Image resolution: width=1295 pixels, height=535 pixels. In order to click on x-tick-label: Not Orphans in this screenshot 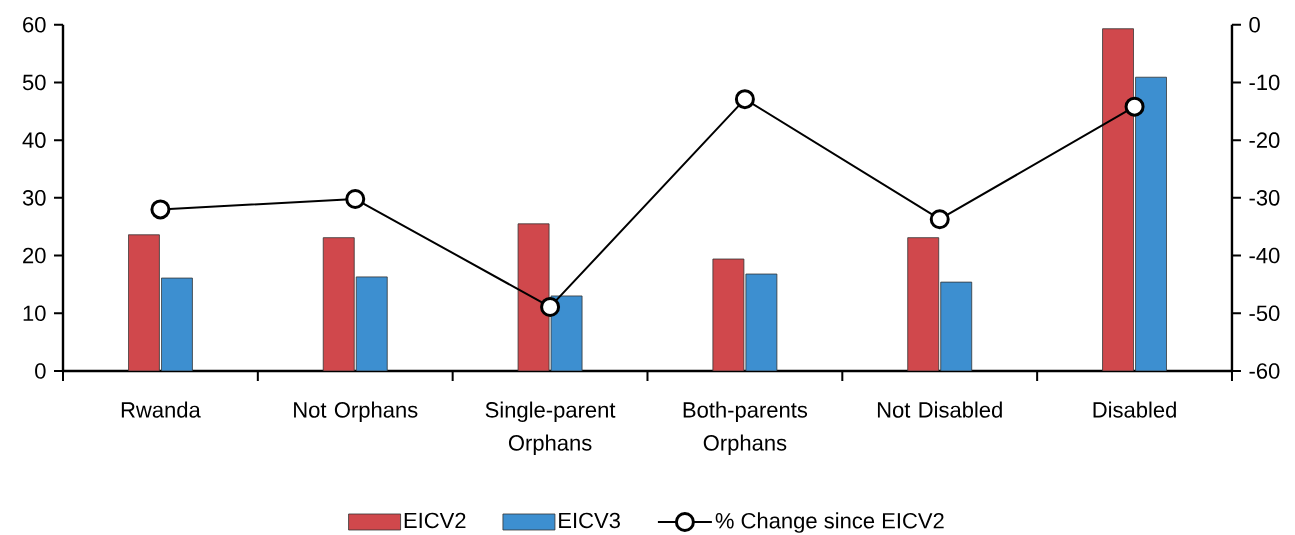, I will do `click(356, 412)`.